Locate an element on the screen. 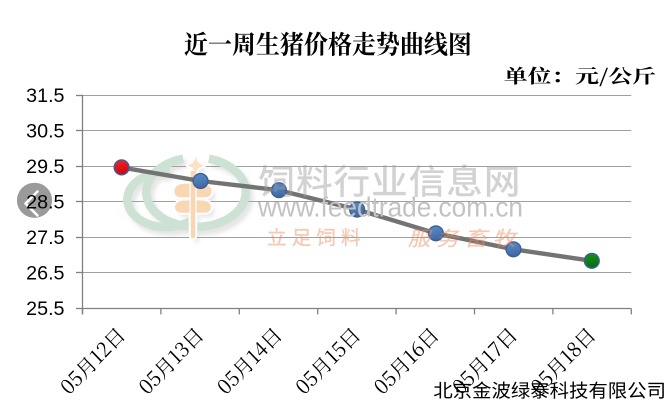 Image resolution: width=666 pixels, height=408 pixels. svg-text: 28.5 is located at coordinates (45, 202).